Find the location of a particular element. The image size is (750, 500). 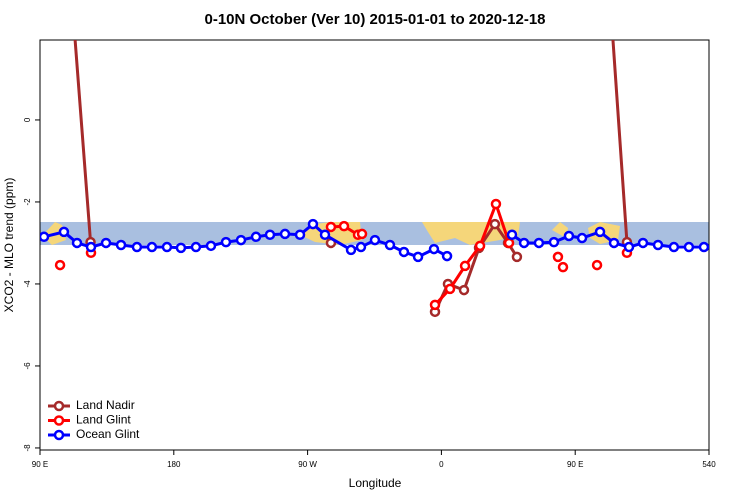

legend-label: Ocean Glint is located at coordinates (108, 434).